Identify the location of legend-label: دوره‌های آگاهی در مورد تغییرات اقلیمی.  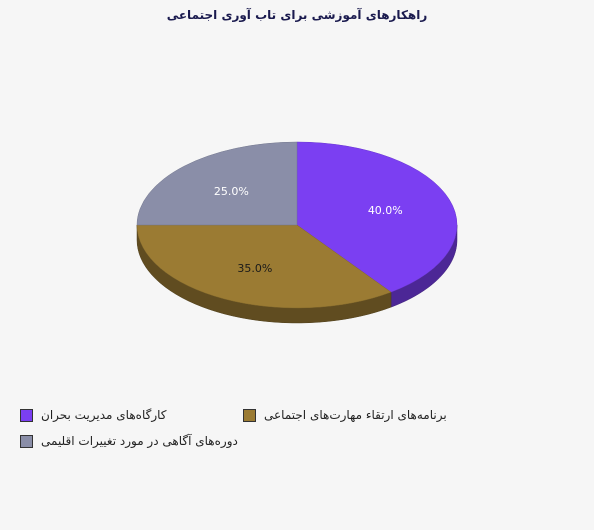
(139, 441).